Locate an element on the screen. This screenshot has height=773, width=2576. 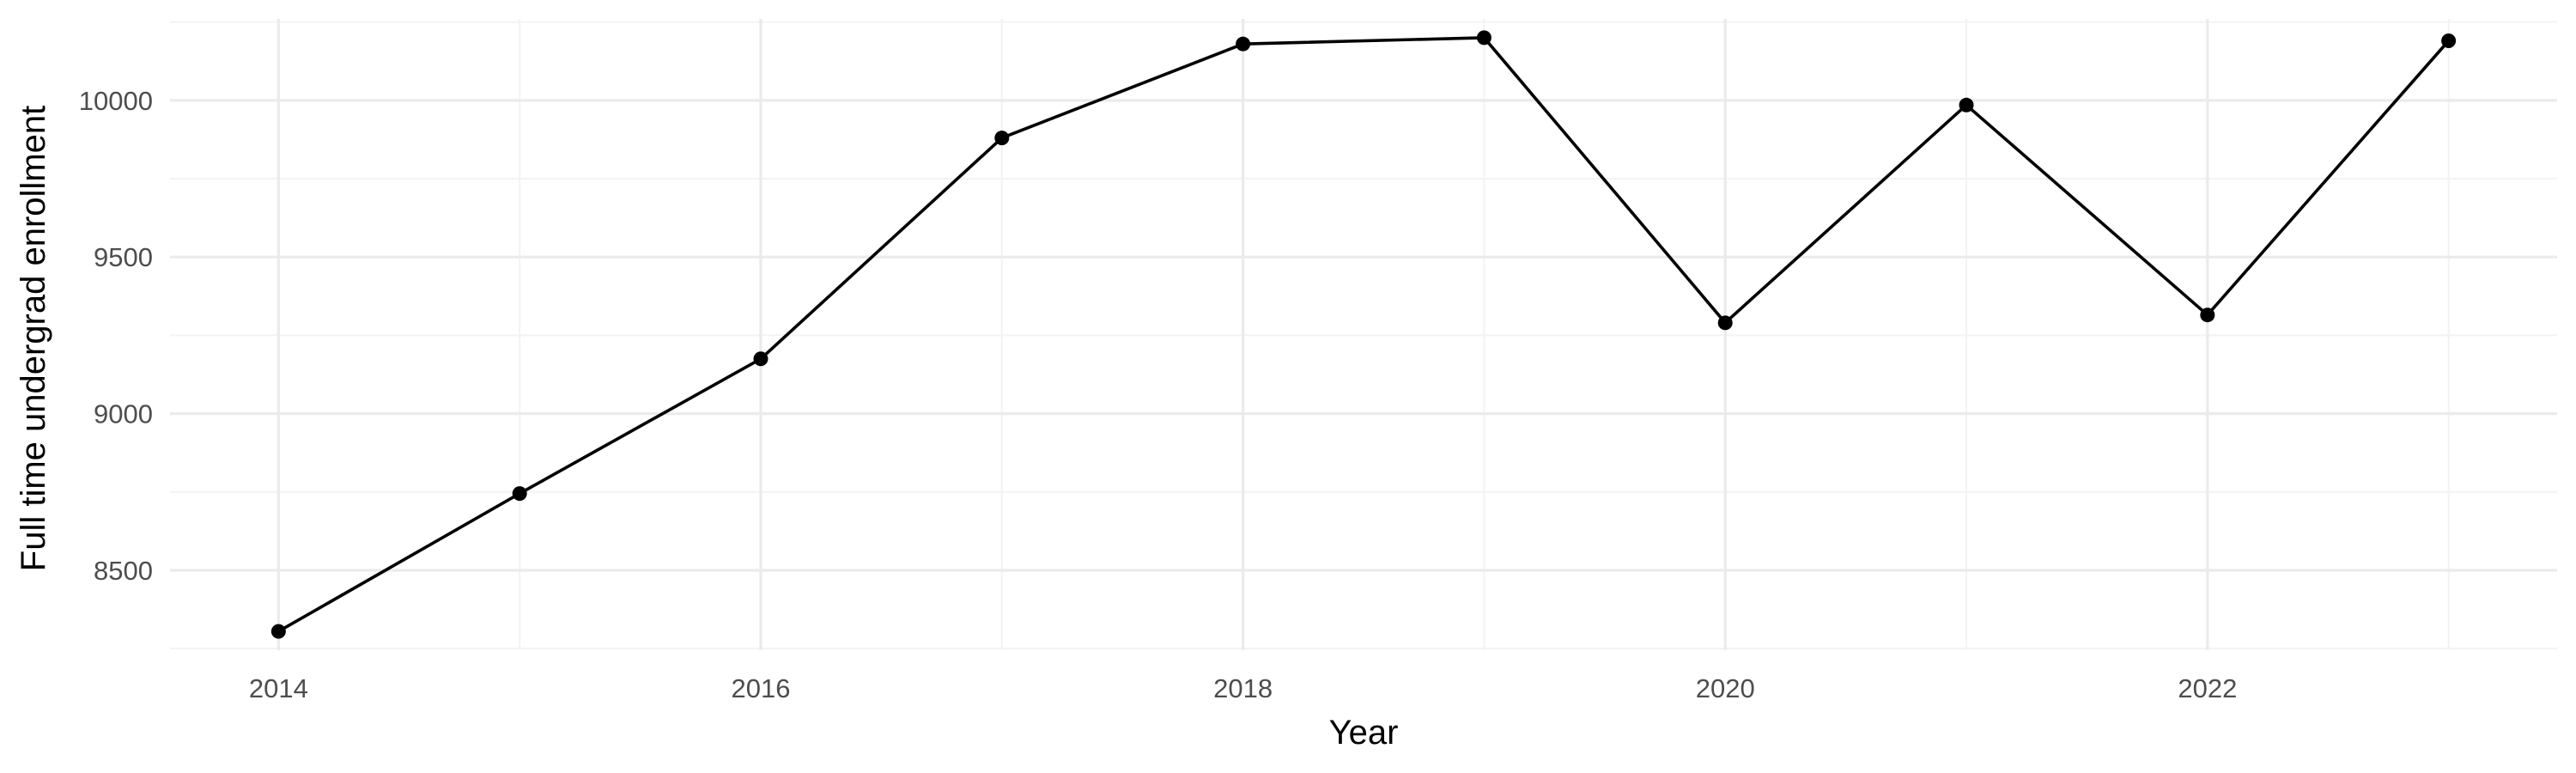
data-point-2017 is located at coordinates (1002, 138).